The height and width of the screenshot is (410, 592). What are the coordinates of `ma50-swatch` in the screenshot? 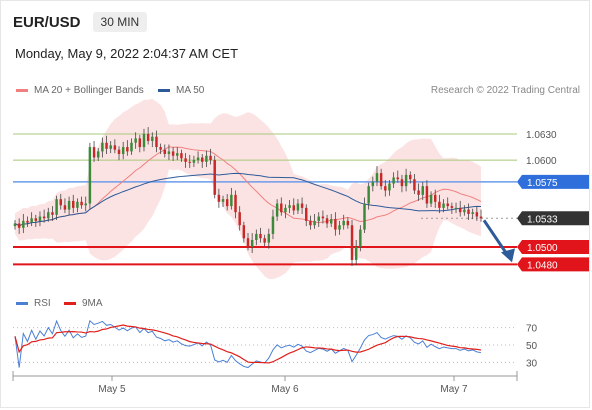 It's located at (164, 90).